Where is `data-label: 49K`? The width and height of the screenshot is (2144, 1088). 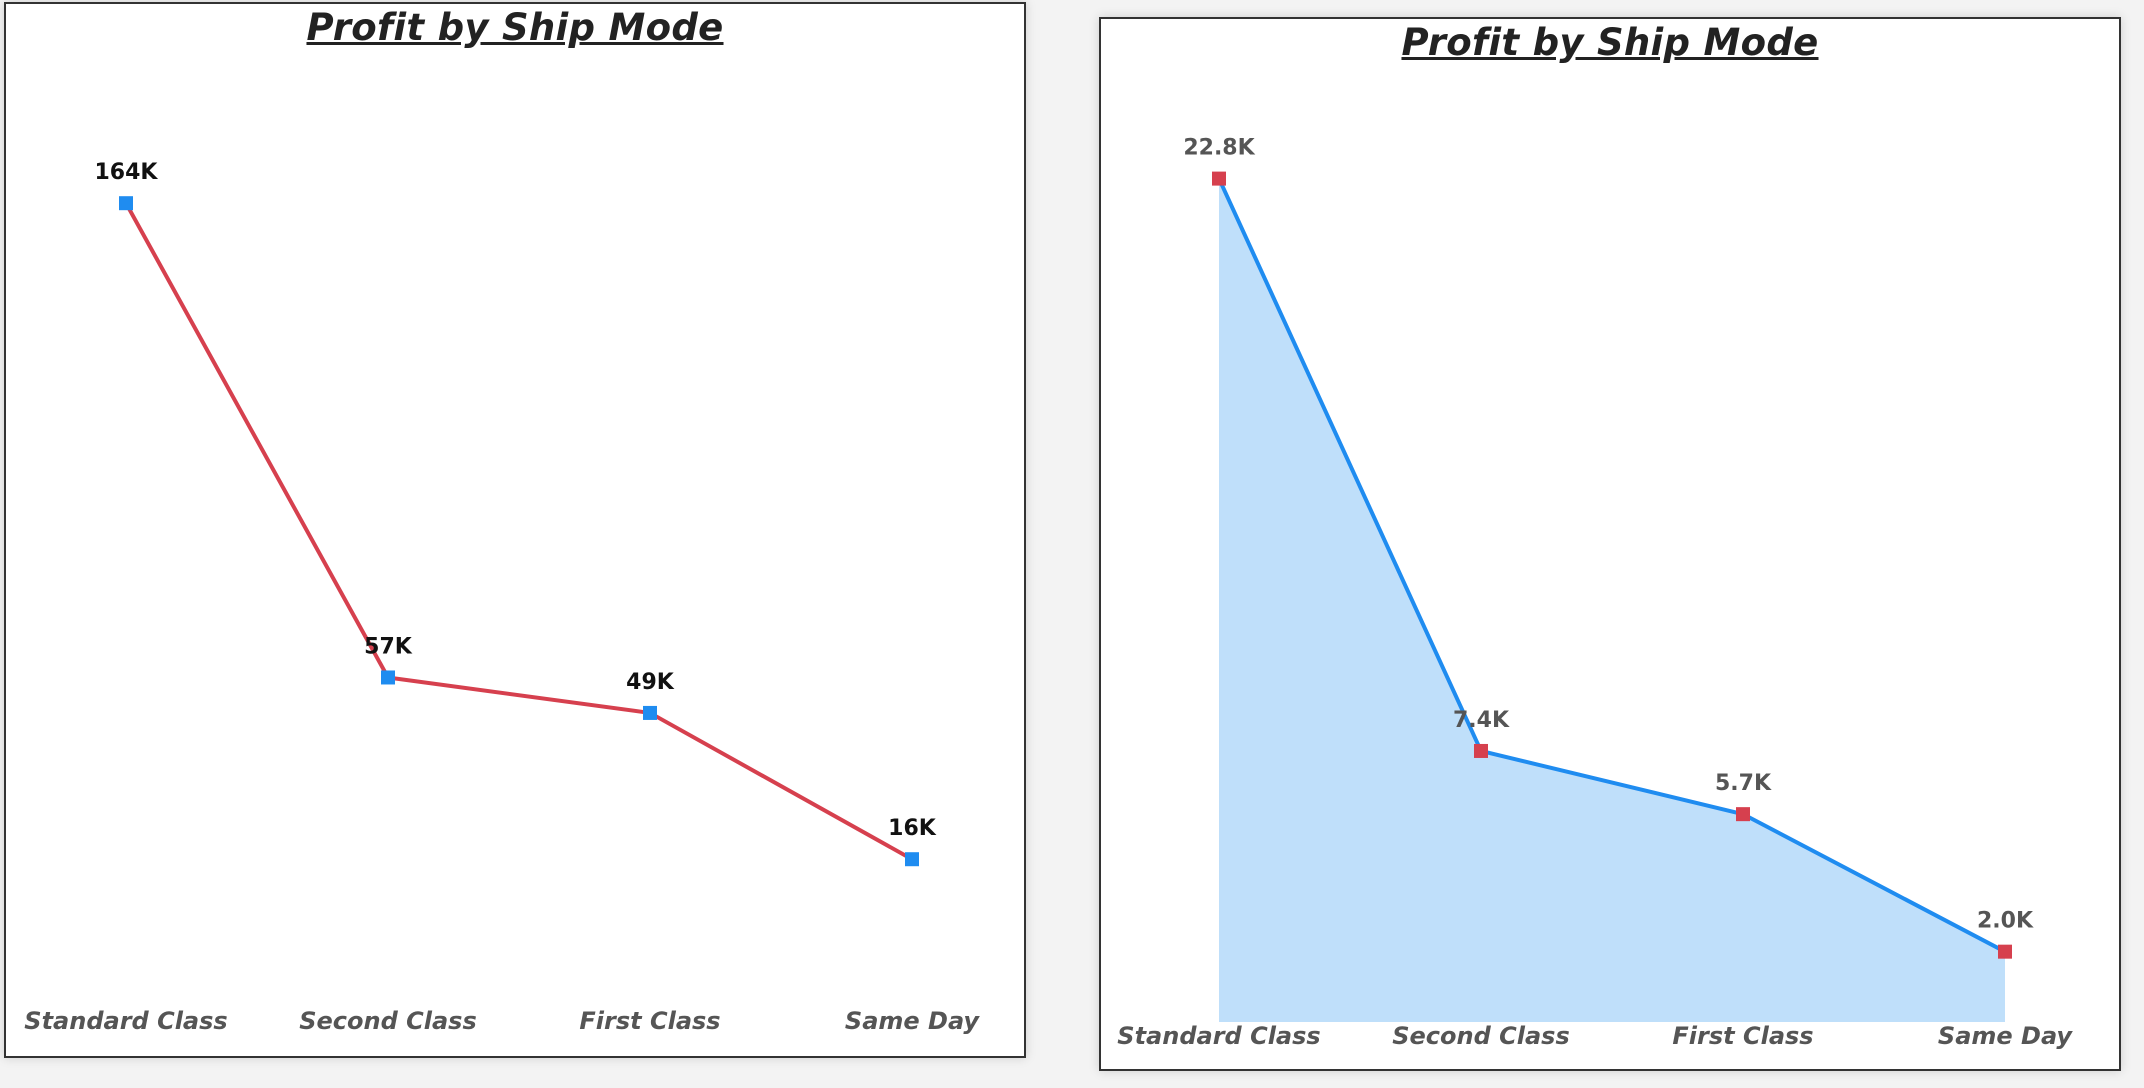
data-label: 49K is located at coordinates (650, 682).